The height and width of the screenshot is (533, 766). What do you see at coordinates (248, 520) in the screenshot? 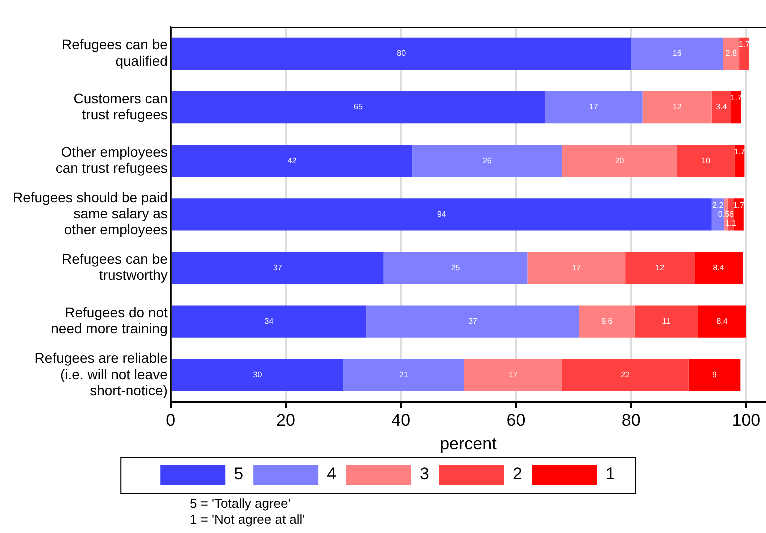
I see `text: 1 = 'Not agree at all'` at bounding box center [248, 520].